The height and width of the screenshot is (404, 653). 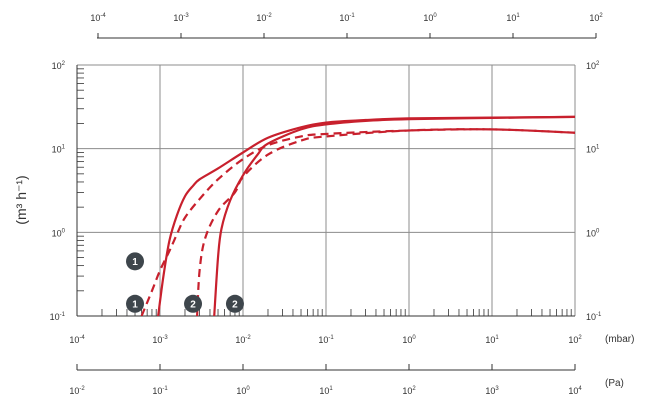 What do you see at coordinates (185, 282) in the screenshot?
I see `markers: 1 1 2 2` at bounding box center [185, 282].